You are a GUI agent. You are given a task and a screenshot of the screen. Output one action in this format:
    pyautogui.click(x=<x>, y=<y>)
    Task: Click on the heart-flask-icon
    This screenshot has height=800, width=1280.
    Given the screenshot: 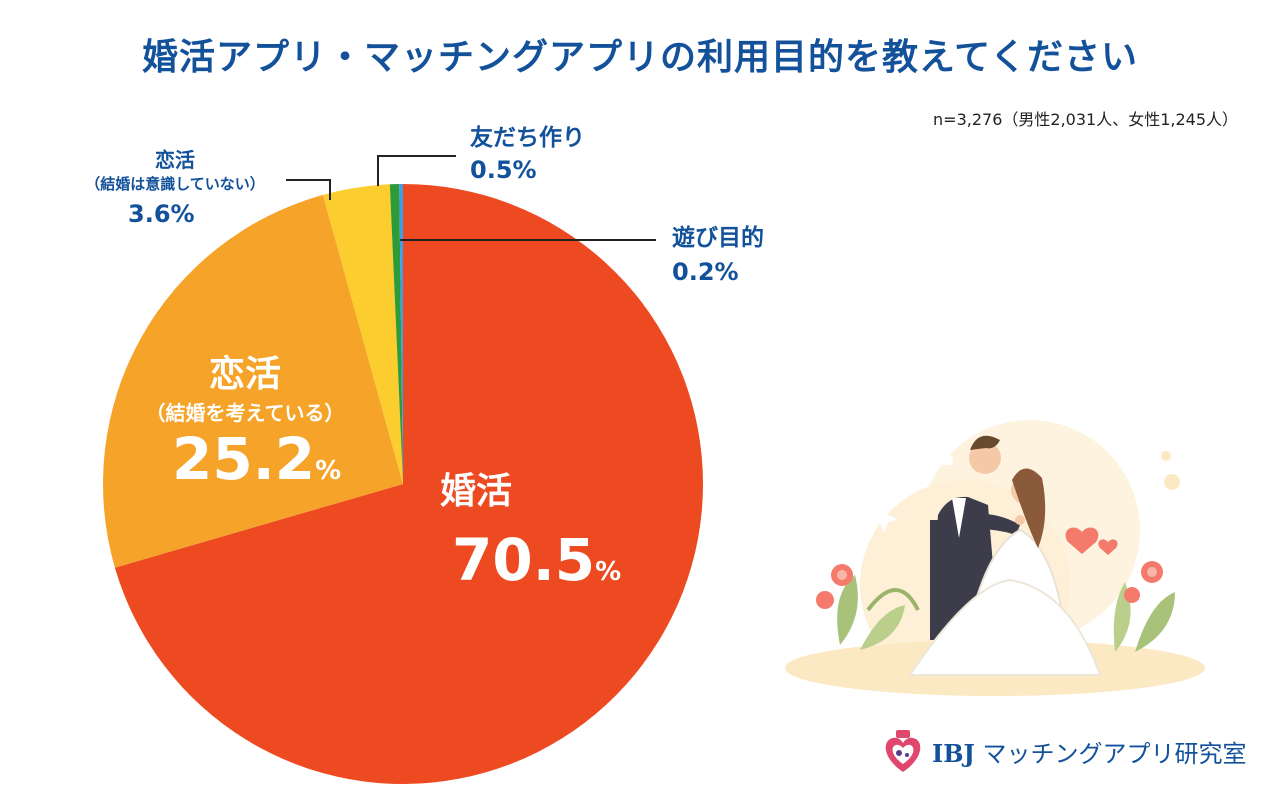 What is the action you would take?
    pyautogui.click(x=903, y=751)
    